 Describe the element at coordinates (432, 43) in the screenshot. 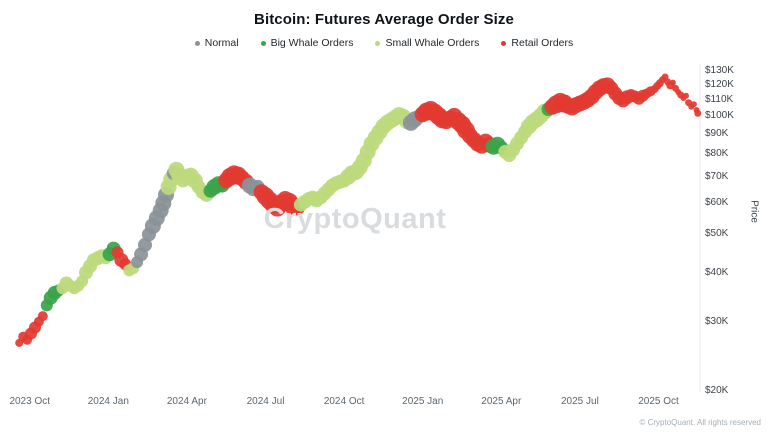

I see `legend-label: Small Whale Orders` at that location.